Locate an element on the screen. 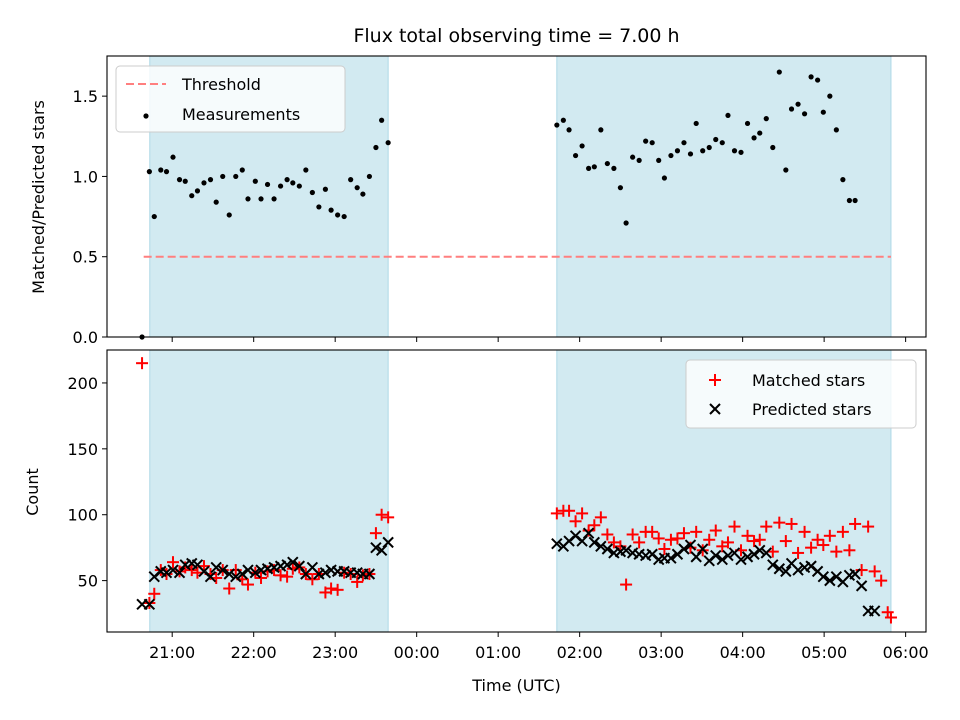  observing-window-band is located at coordinates (724, 196).